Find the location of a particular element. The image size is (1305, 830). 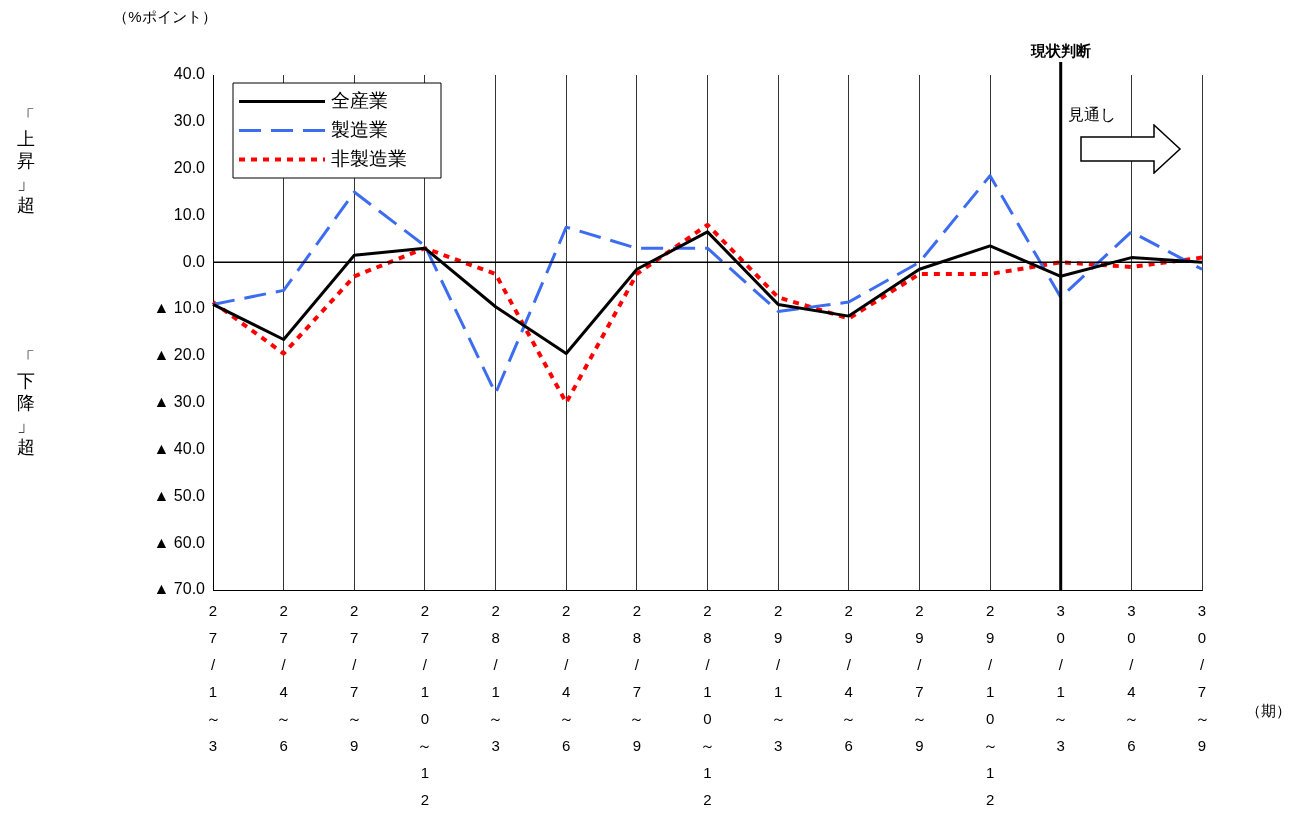

y-tick-label: 0.0 is located at coordinates (194, 261).